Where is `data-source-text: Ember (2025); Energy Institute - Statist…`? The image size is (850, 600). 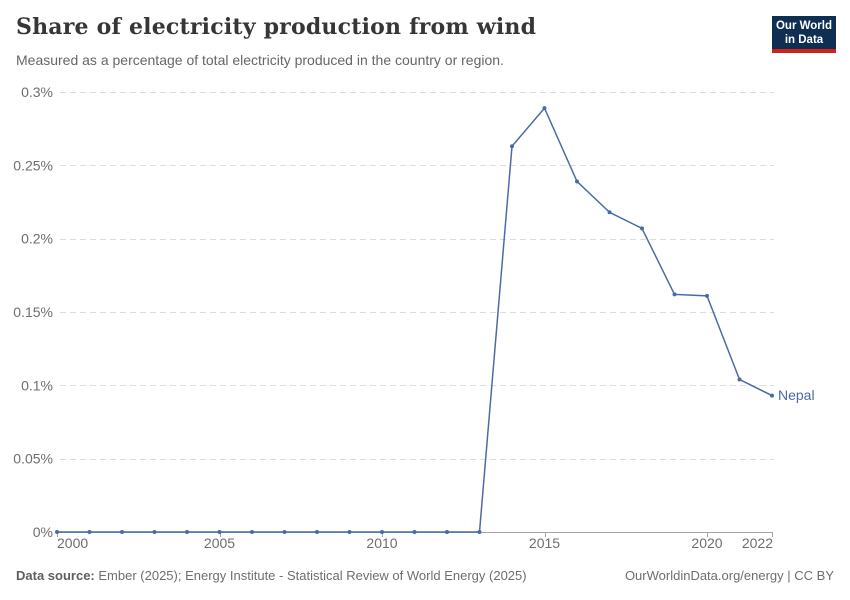 data-source-text: Ember (2025); Energy Institute - Statist… is located at coordinates (312, 575).